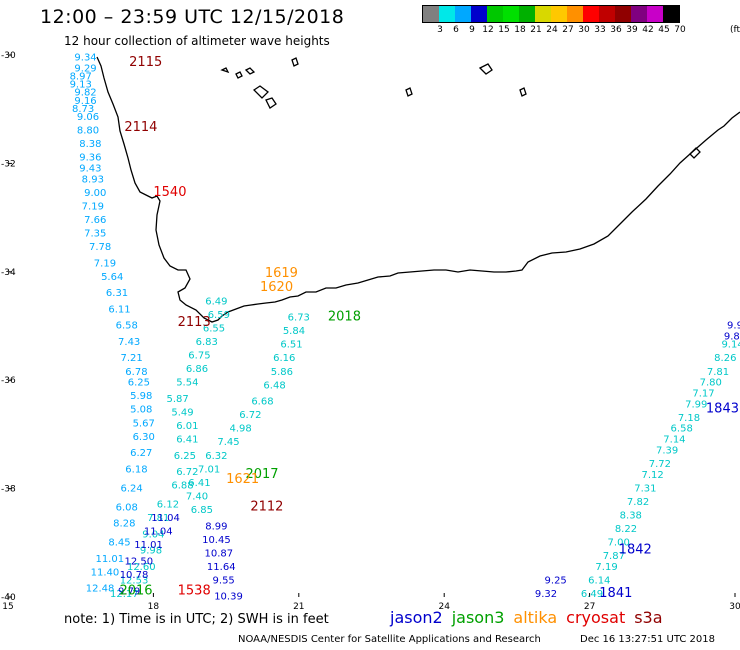 The image size is (740, 650). Describe the element at coordinates (131, 358) in the screenshot. I see `wave-height-reading: 7.21` at that location.